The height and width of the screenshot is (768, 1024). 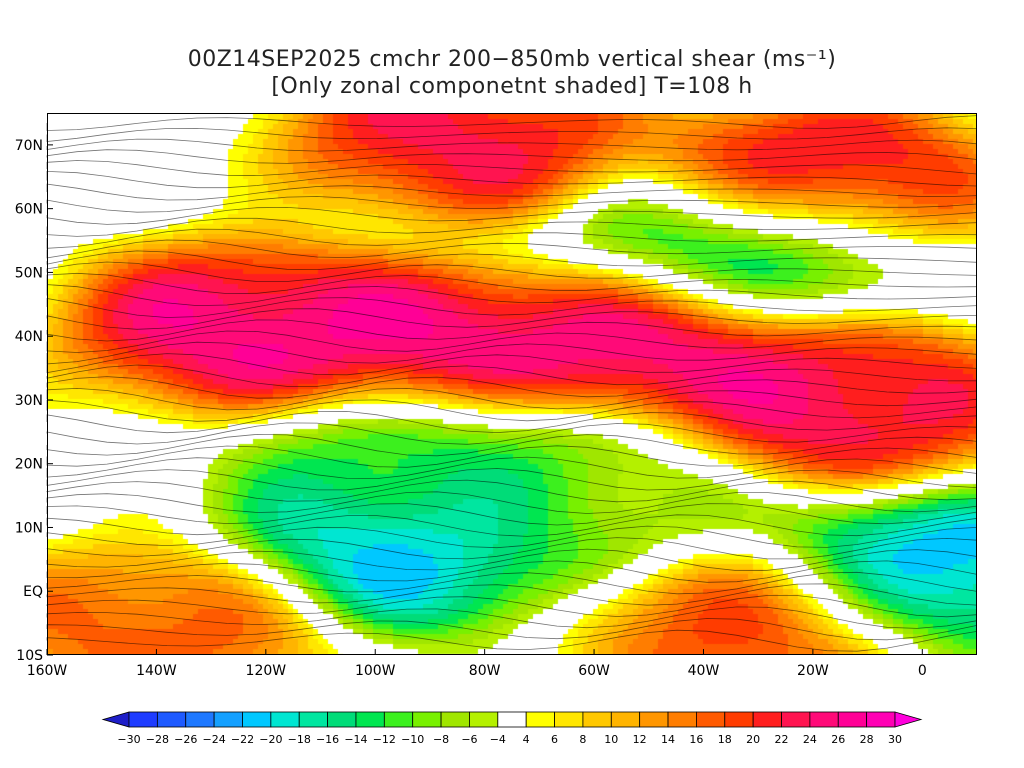 I want to click on colorbar-label: −4, so click(x=498, y=739).